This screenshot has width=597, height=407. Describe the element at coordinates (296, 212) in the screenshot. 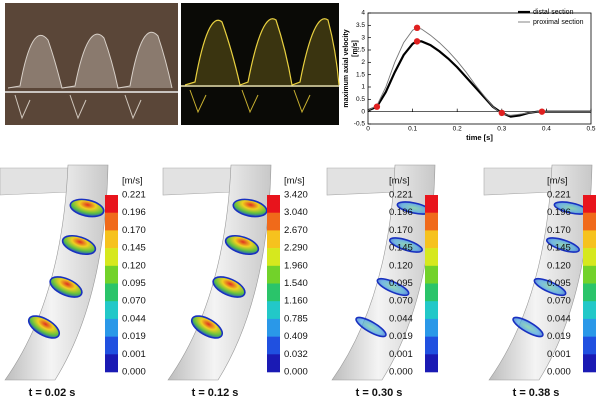

I see `colorbar-label: 3.040` at that location.